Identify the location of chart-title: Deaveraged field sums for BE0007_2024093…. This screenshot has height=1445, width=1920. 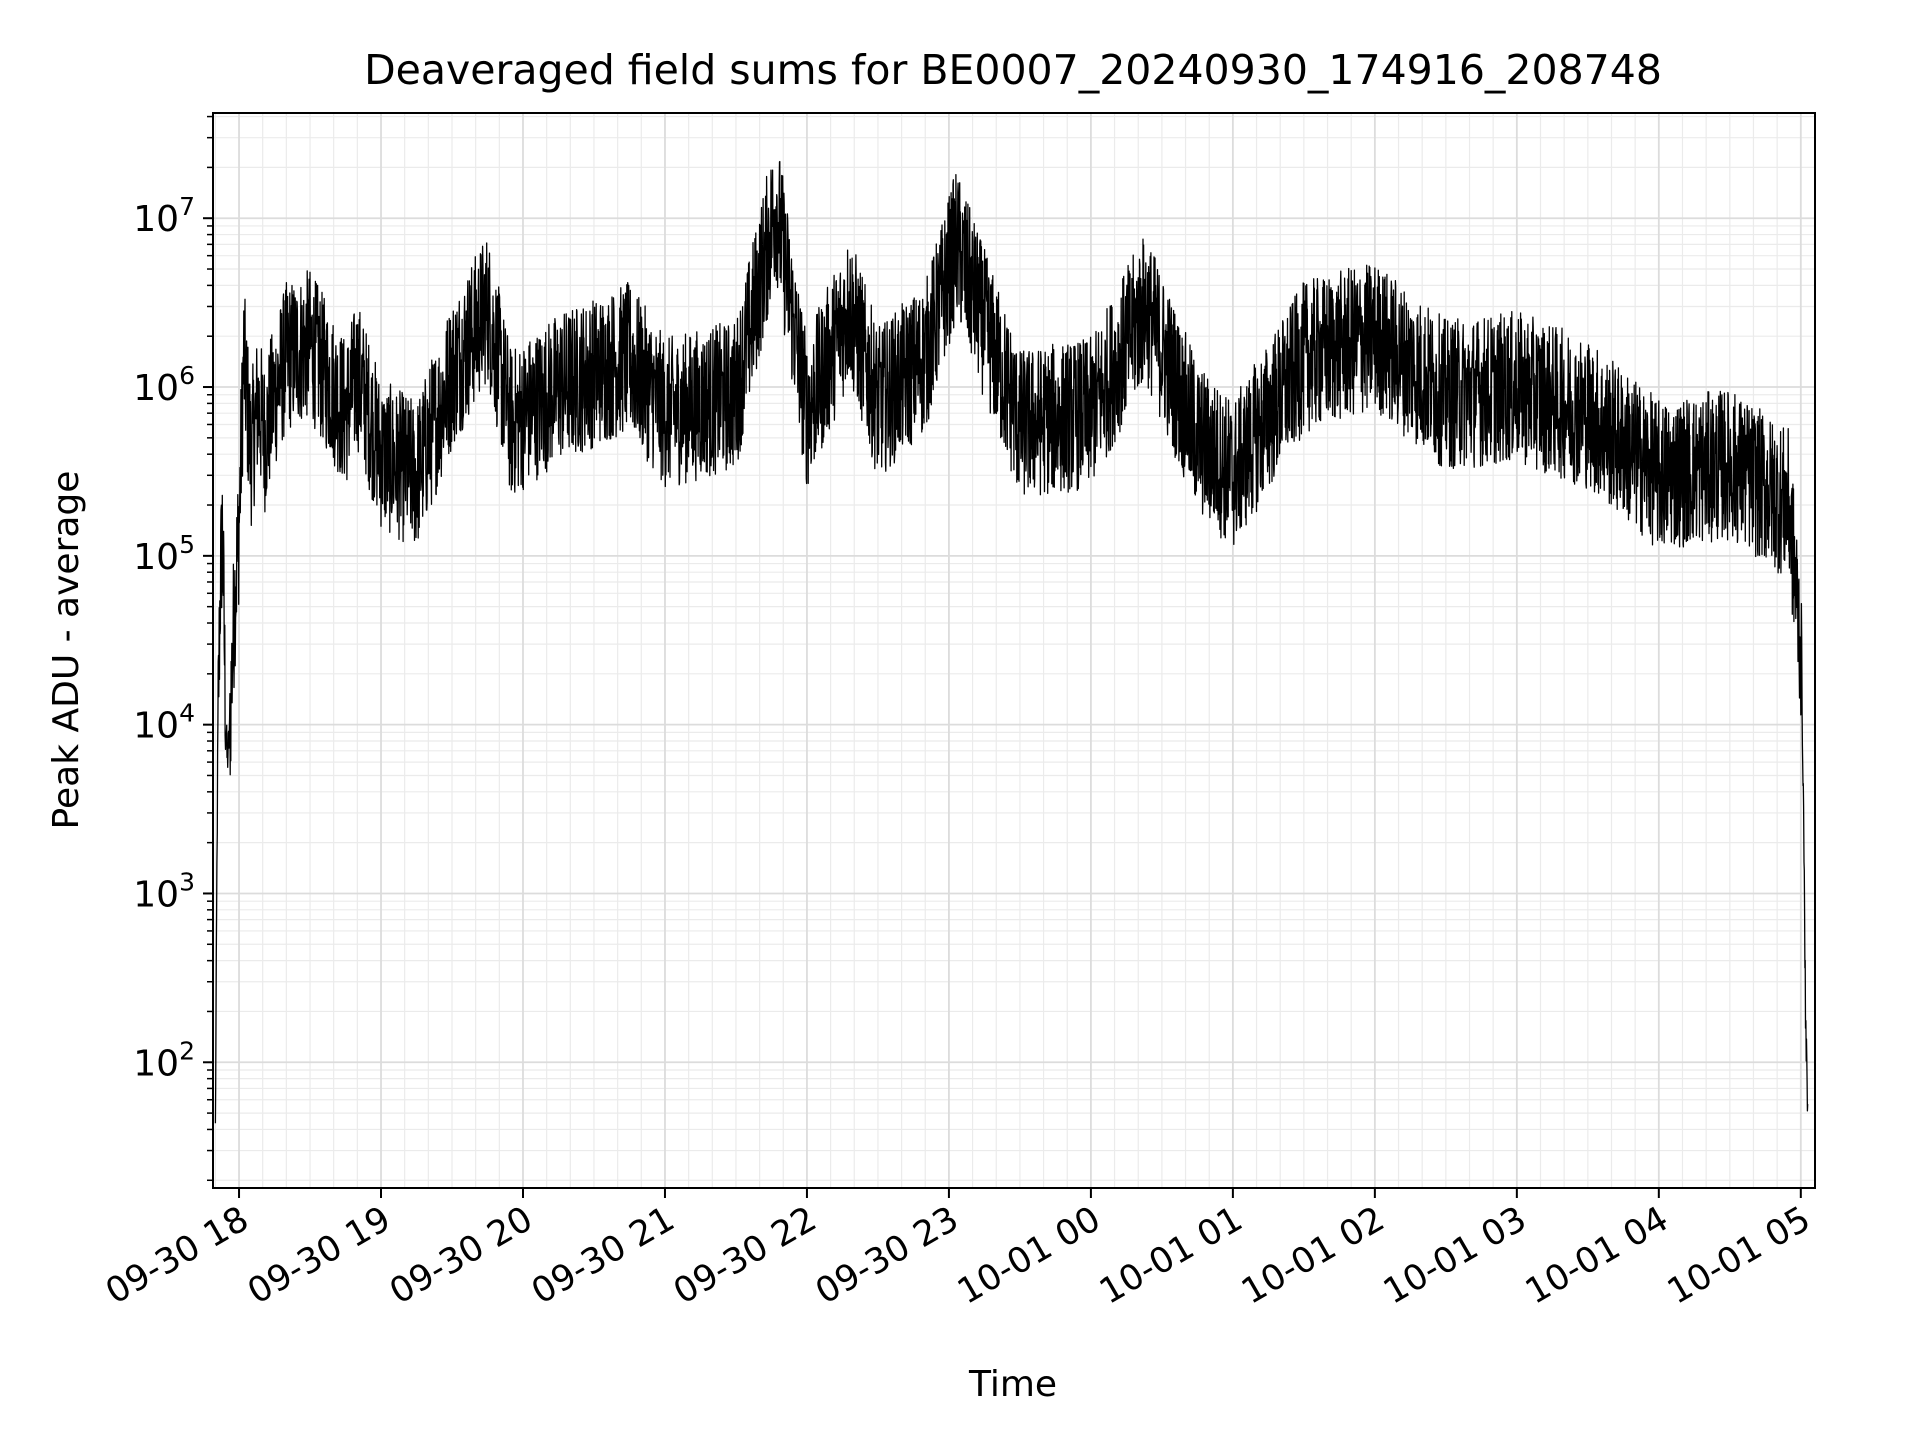
(1013, 70).